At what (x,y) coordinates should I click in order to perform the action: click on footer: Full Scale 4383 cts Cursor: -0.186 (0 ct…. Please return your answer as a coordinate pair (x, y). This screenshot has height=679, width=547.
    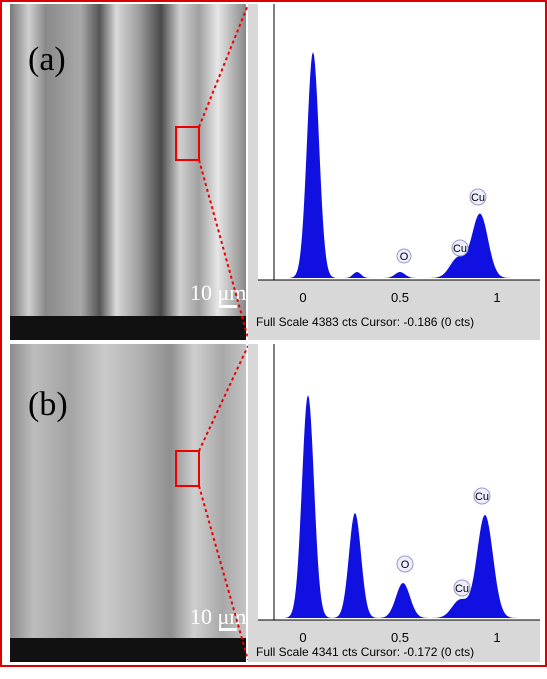
    Looking at the image, I should click on (365, 322).